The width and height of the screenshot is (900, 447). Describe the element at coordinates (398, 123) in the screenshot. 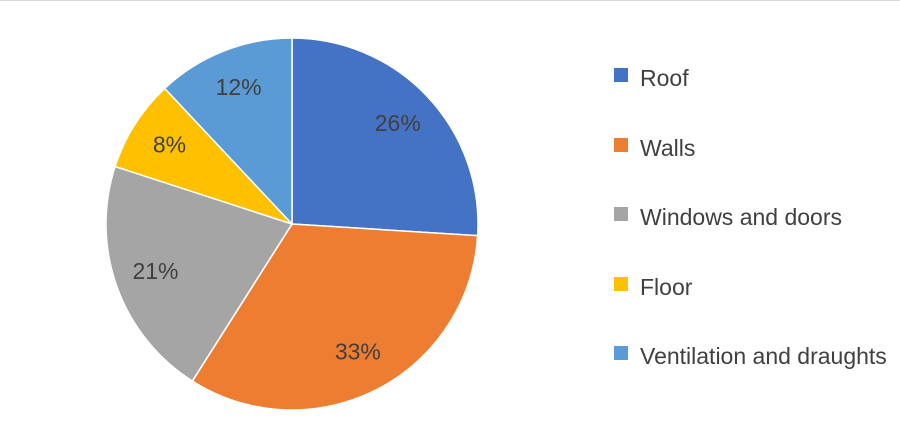

I see `data-label: 26%` at that location.